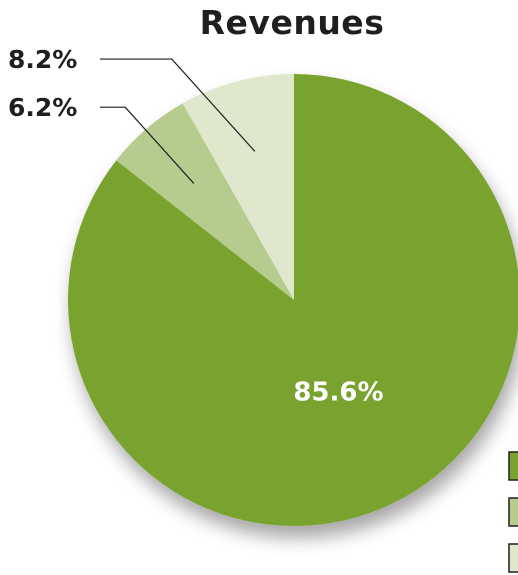  I want to click on slice-label-3: 8.2%, so click(42, 59).